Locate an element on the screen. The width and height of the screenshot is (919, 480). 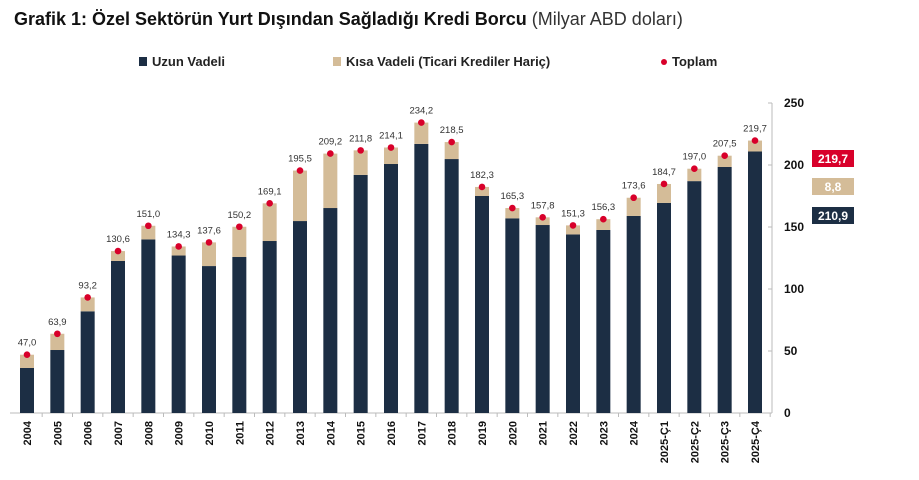
y-tick-label: 150 is located at coordinates (794, 227).